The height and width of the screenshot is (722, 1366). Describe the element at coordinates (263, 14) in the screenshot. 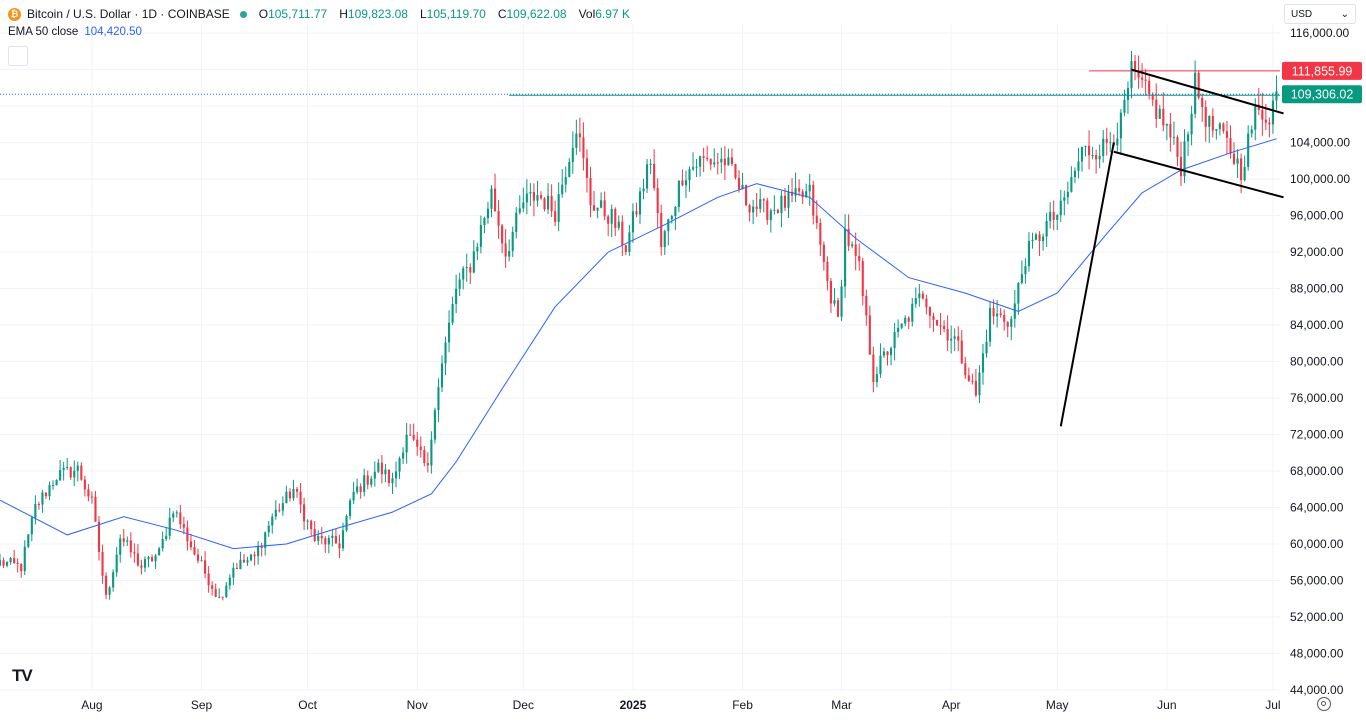

I see `open-label: O` at that location.